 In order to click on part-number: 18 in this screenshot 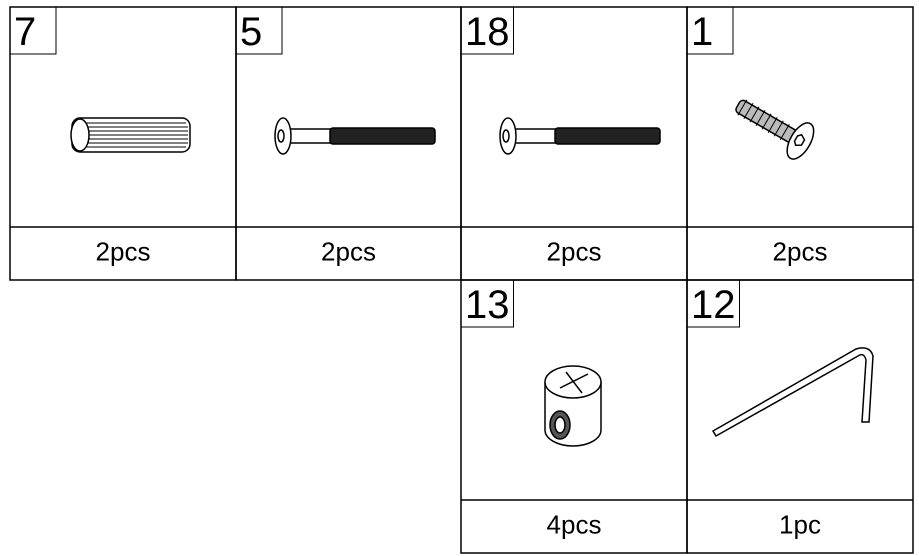, I will do `click(487, 32)`.